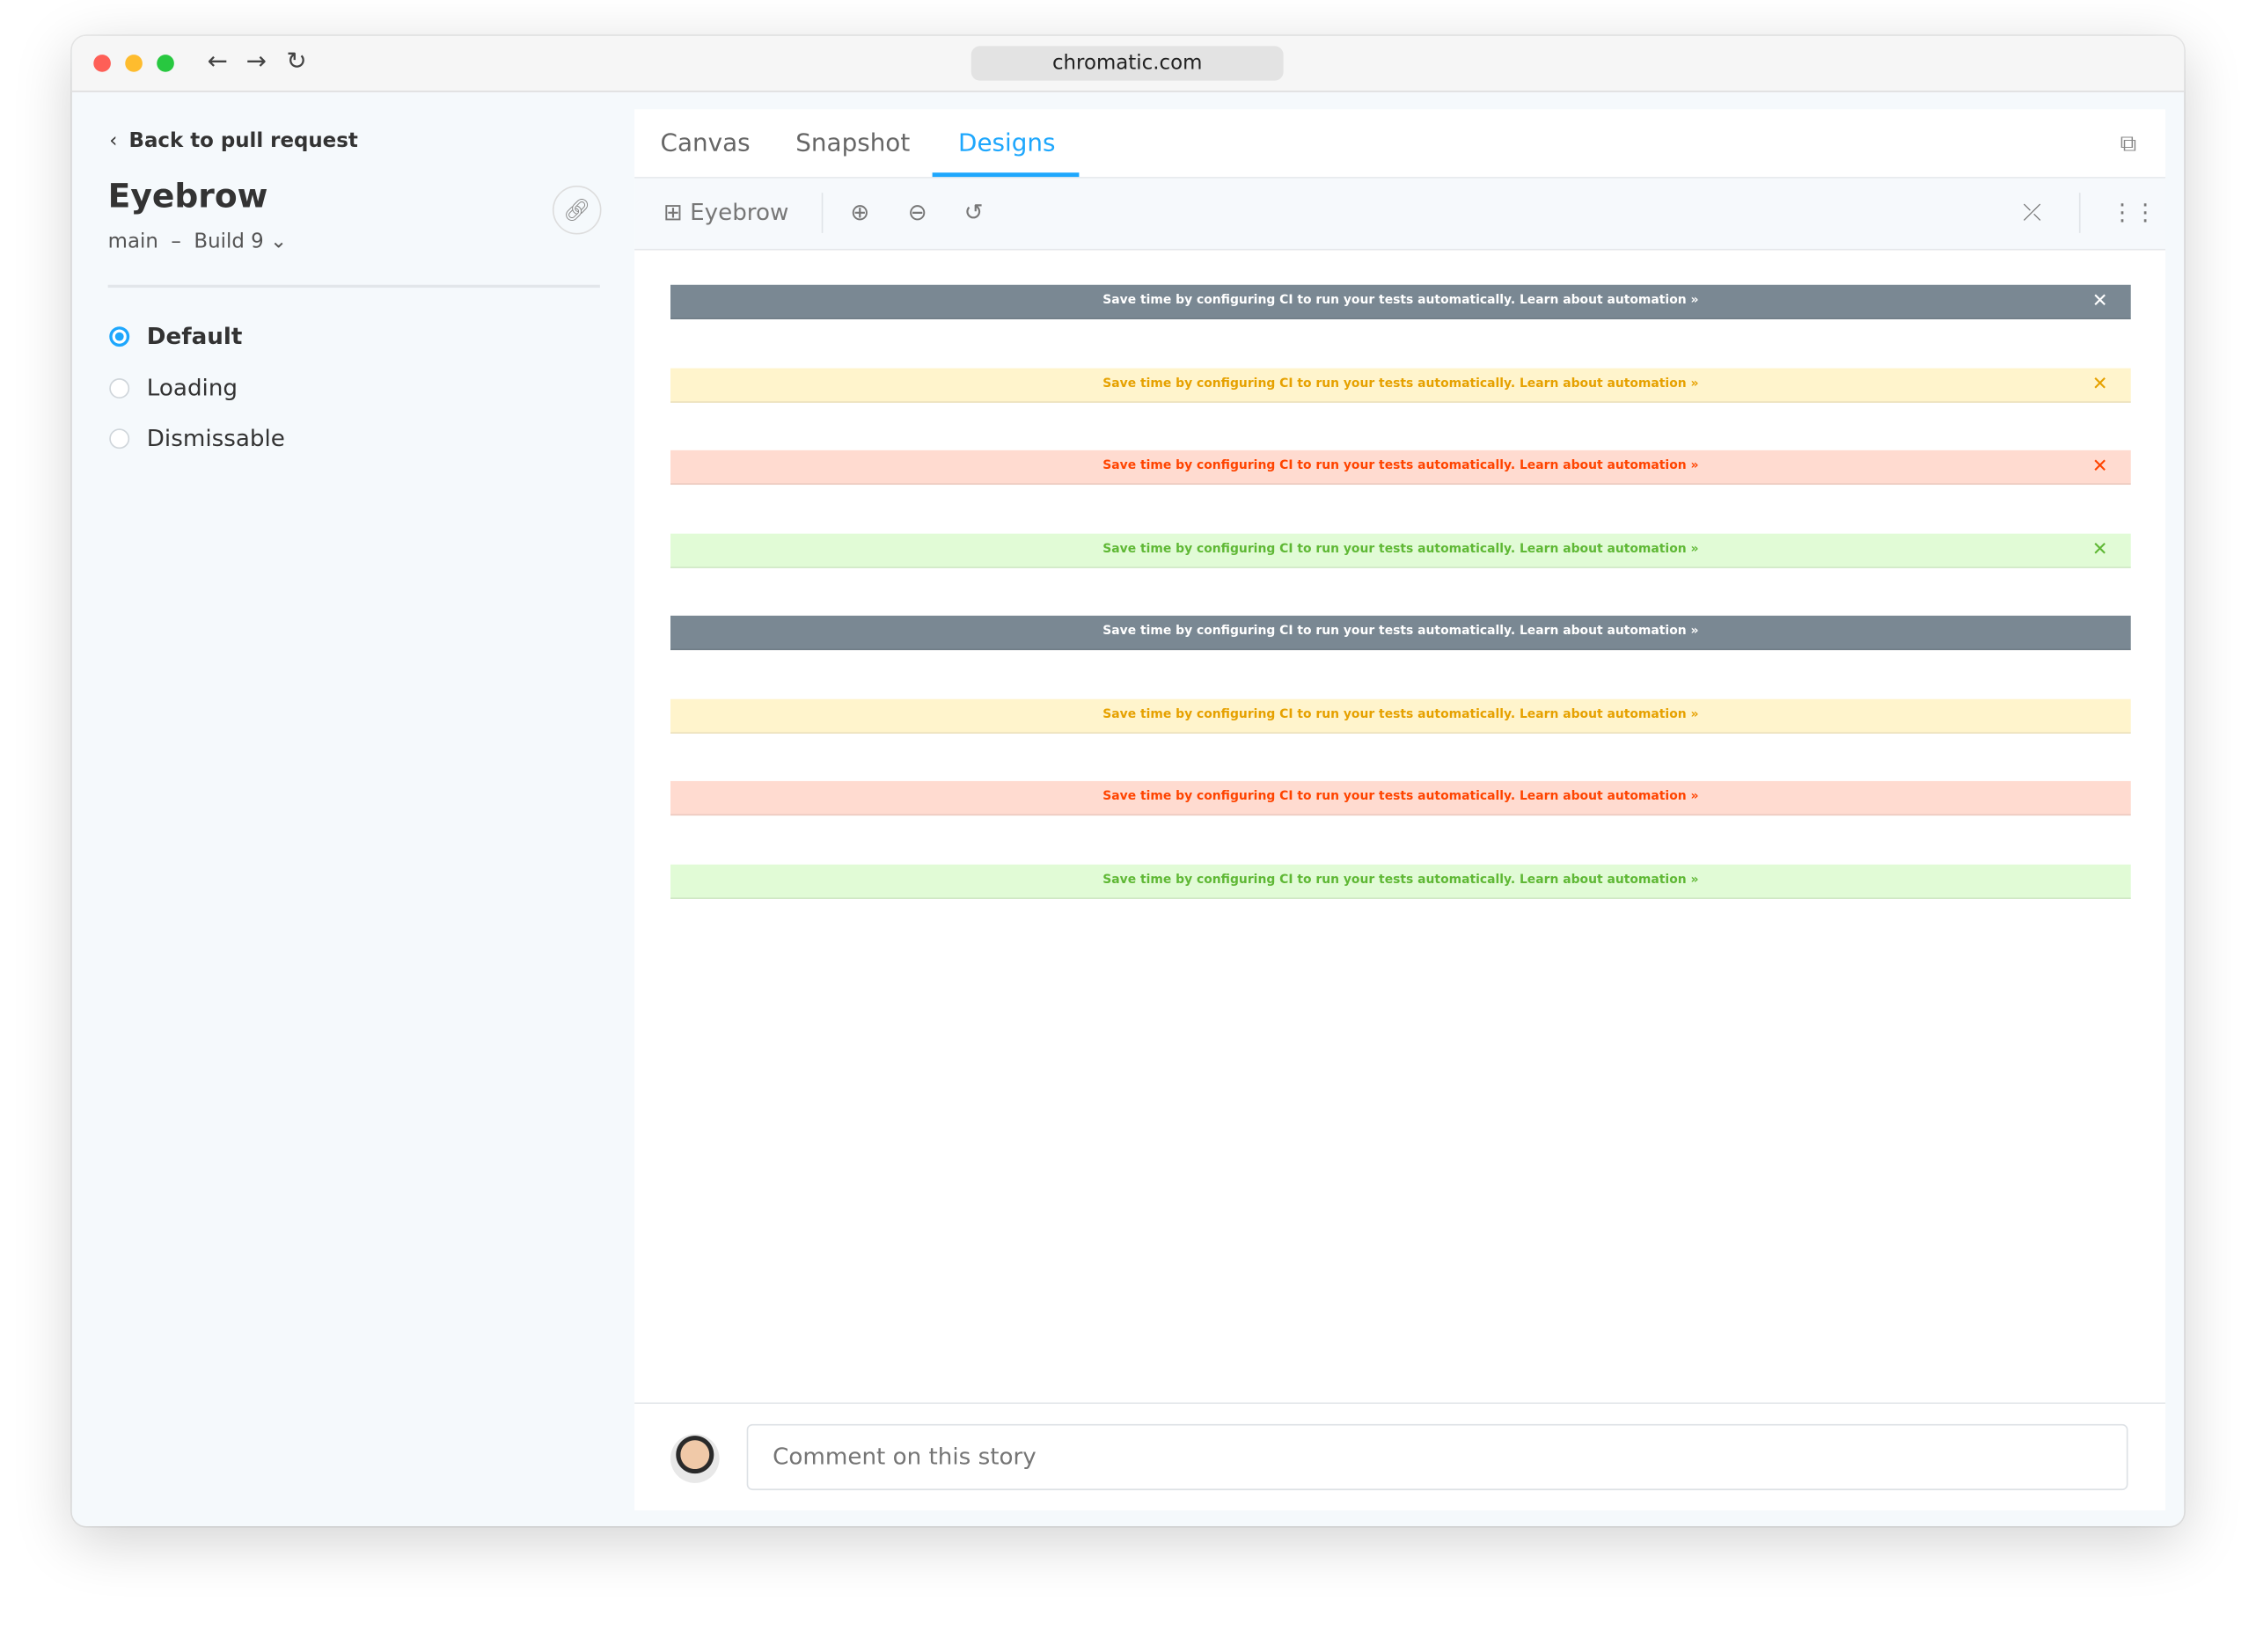 This screenshot has height=1652, width=2256. Describe the element at coordinates (974, 212) in the screenshot. I see `reset-zoom-icon: ↺` at that location.